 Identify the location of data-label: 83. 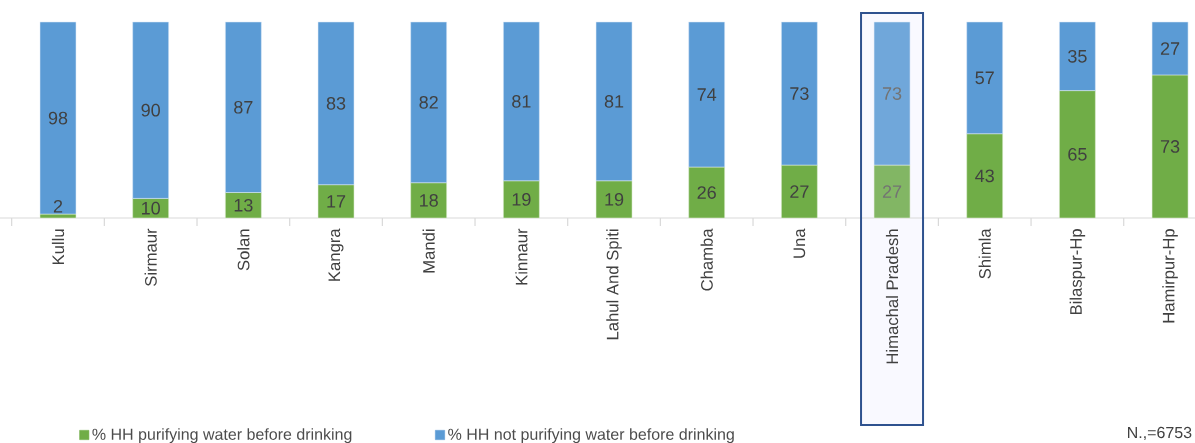
(336, 103).